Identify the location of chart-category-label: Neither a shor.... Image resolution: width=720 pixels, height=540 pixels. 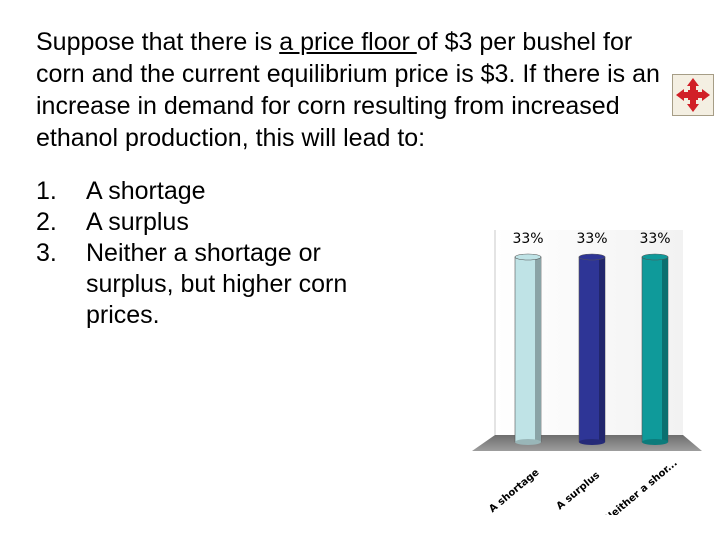
(641, 486).